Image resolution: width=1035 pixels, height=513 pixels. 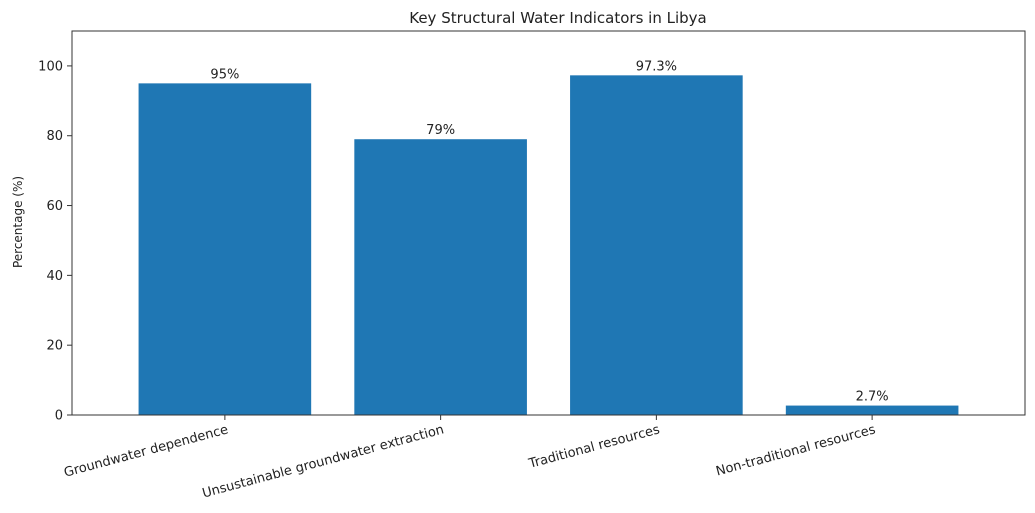 What do you see at coordinates (323, 461) in the screenshot?
I see `x-tick-label: Unsustainable groundwater extraction` at bounding box center [323, 461].